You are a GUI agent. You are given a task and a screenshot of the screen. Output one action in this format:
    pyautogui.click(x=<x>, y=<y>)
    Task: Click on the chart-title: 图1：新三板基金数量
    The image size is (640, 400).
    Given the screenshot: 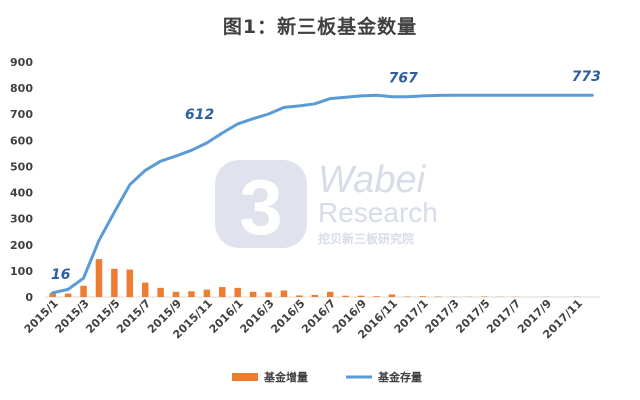 What is the action you would take?
    pyautogui.click(x=320, y=27)
    